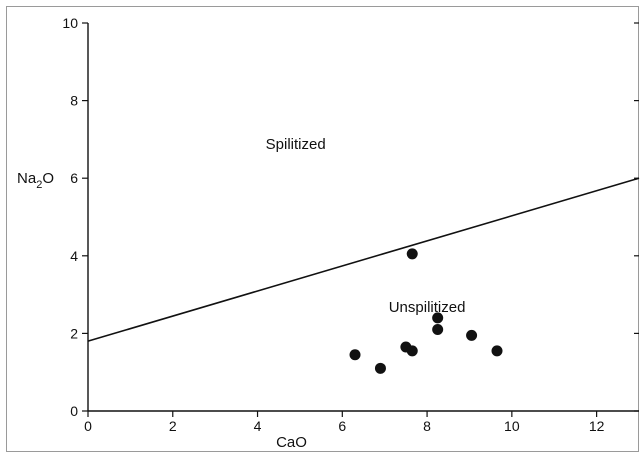 This screenshot has width=641, height=454. Describe the element at coordinates (296, 144) in the screenshot. I see `region-label: Spilitized` at that location.